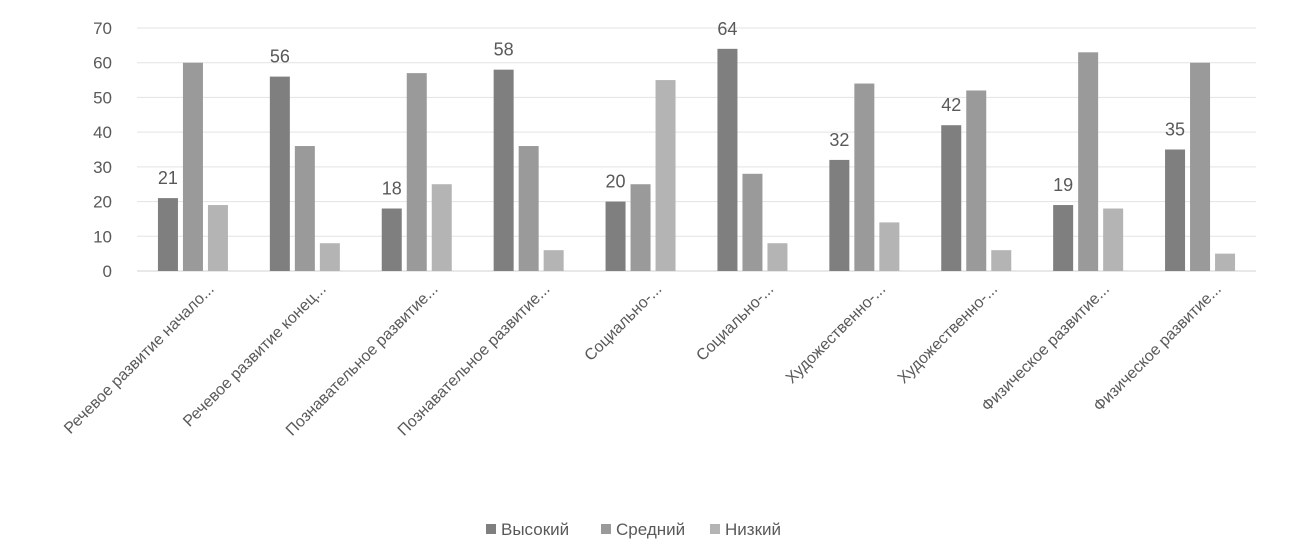  I want to click on bar-Низкий-2, so click(329, 257).